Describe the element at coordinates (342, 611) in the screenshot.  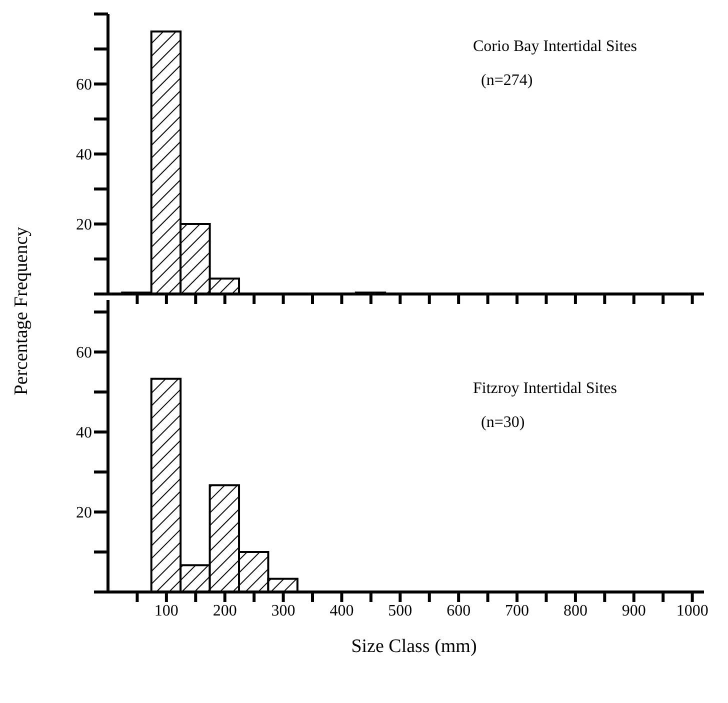
I see `x-tick-label: 400` at that location.